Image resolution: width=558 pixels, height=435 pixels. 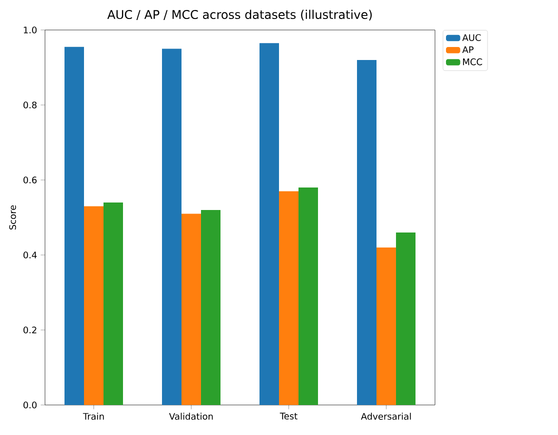 I want to click on x-tick-label: Test, so click(x=289, y=416).